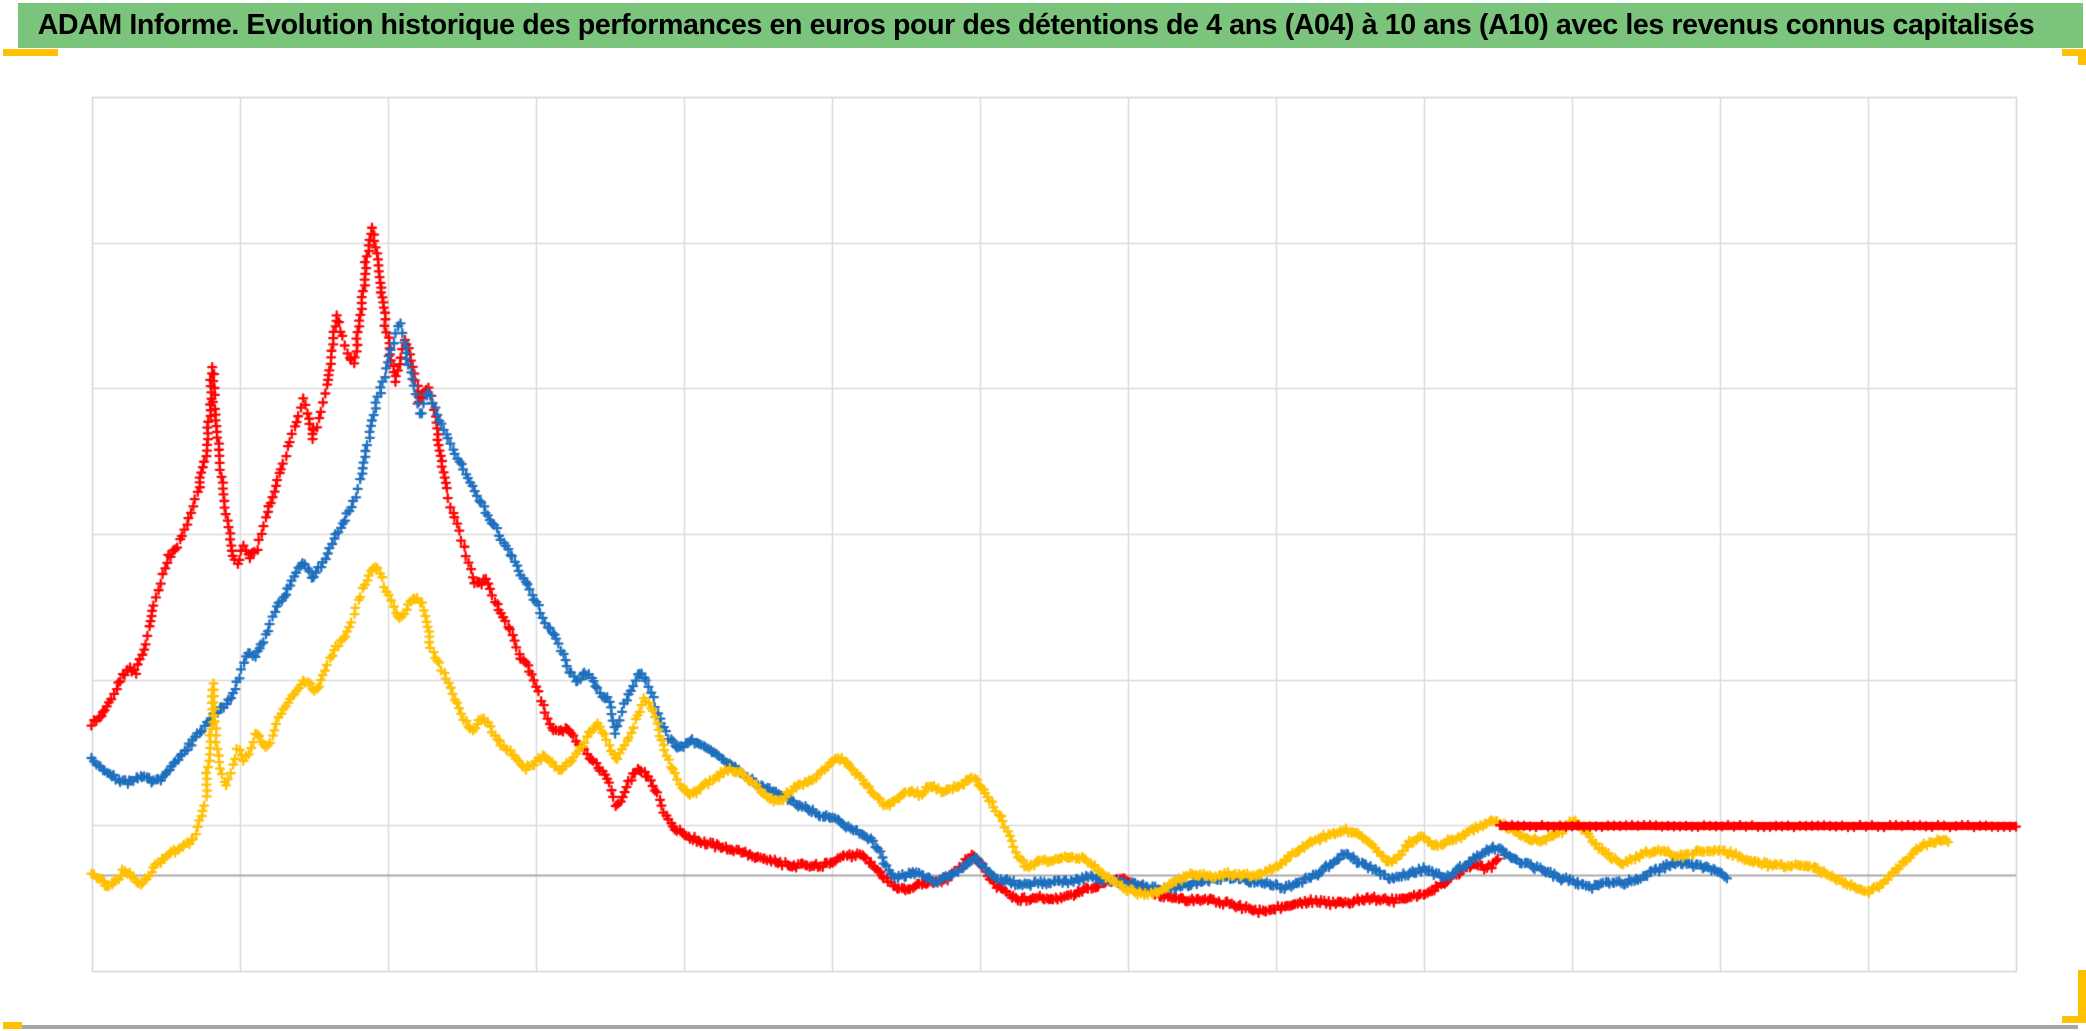  I want to click on selection-corner-top-right-vertical, so click(2082, 57).